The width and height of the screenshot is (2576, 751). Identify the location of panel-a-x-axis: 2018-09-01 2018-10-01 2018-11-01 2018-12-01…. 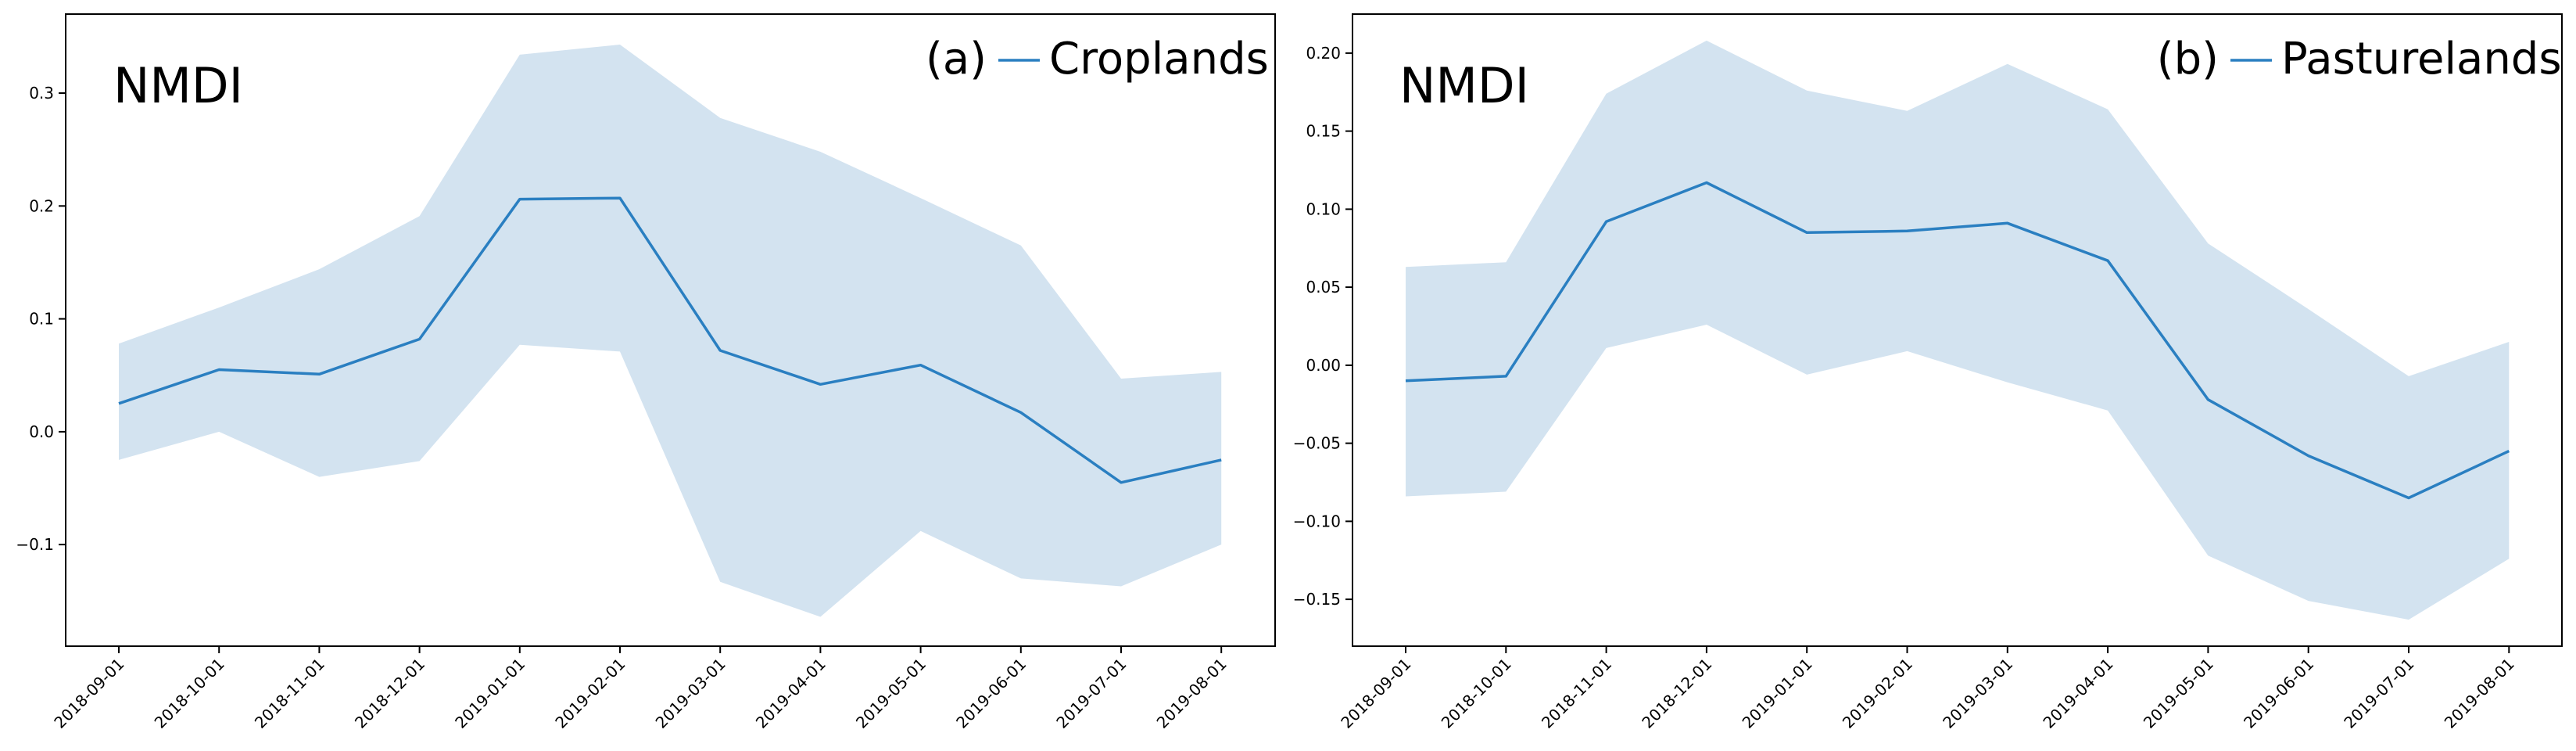
(640, 689).